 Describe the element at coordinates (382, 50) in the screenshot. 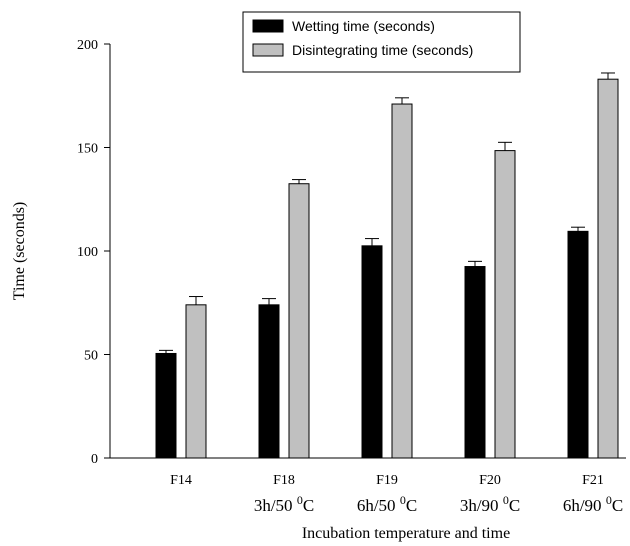

I see `legend-label-1: Disintegrating time (seconds)` at that location.